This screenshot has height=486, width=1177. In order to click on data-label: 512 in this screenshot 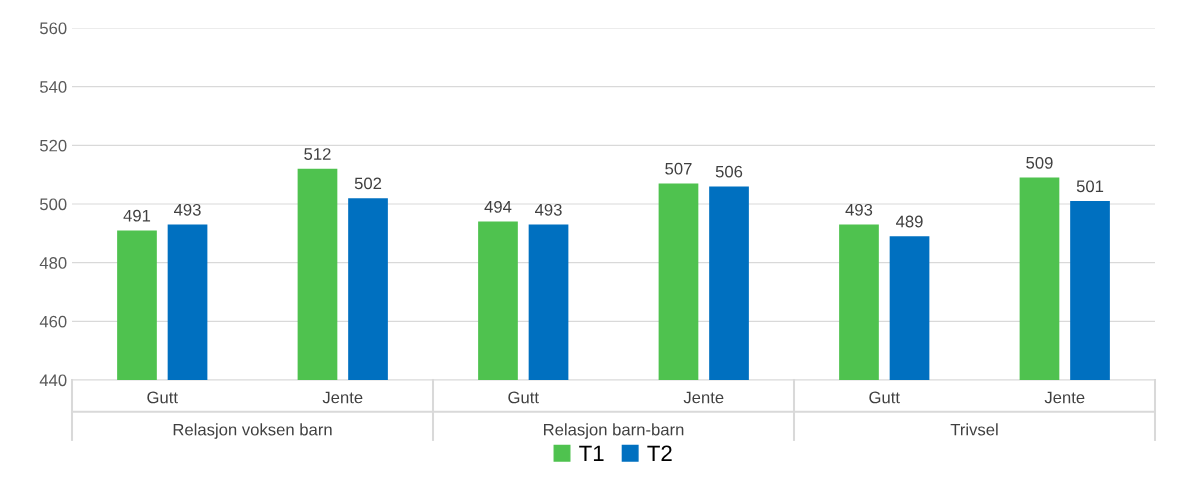, I will do `click(317, 154)`.